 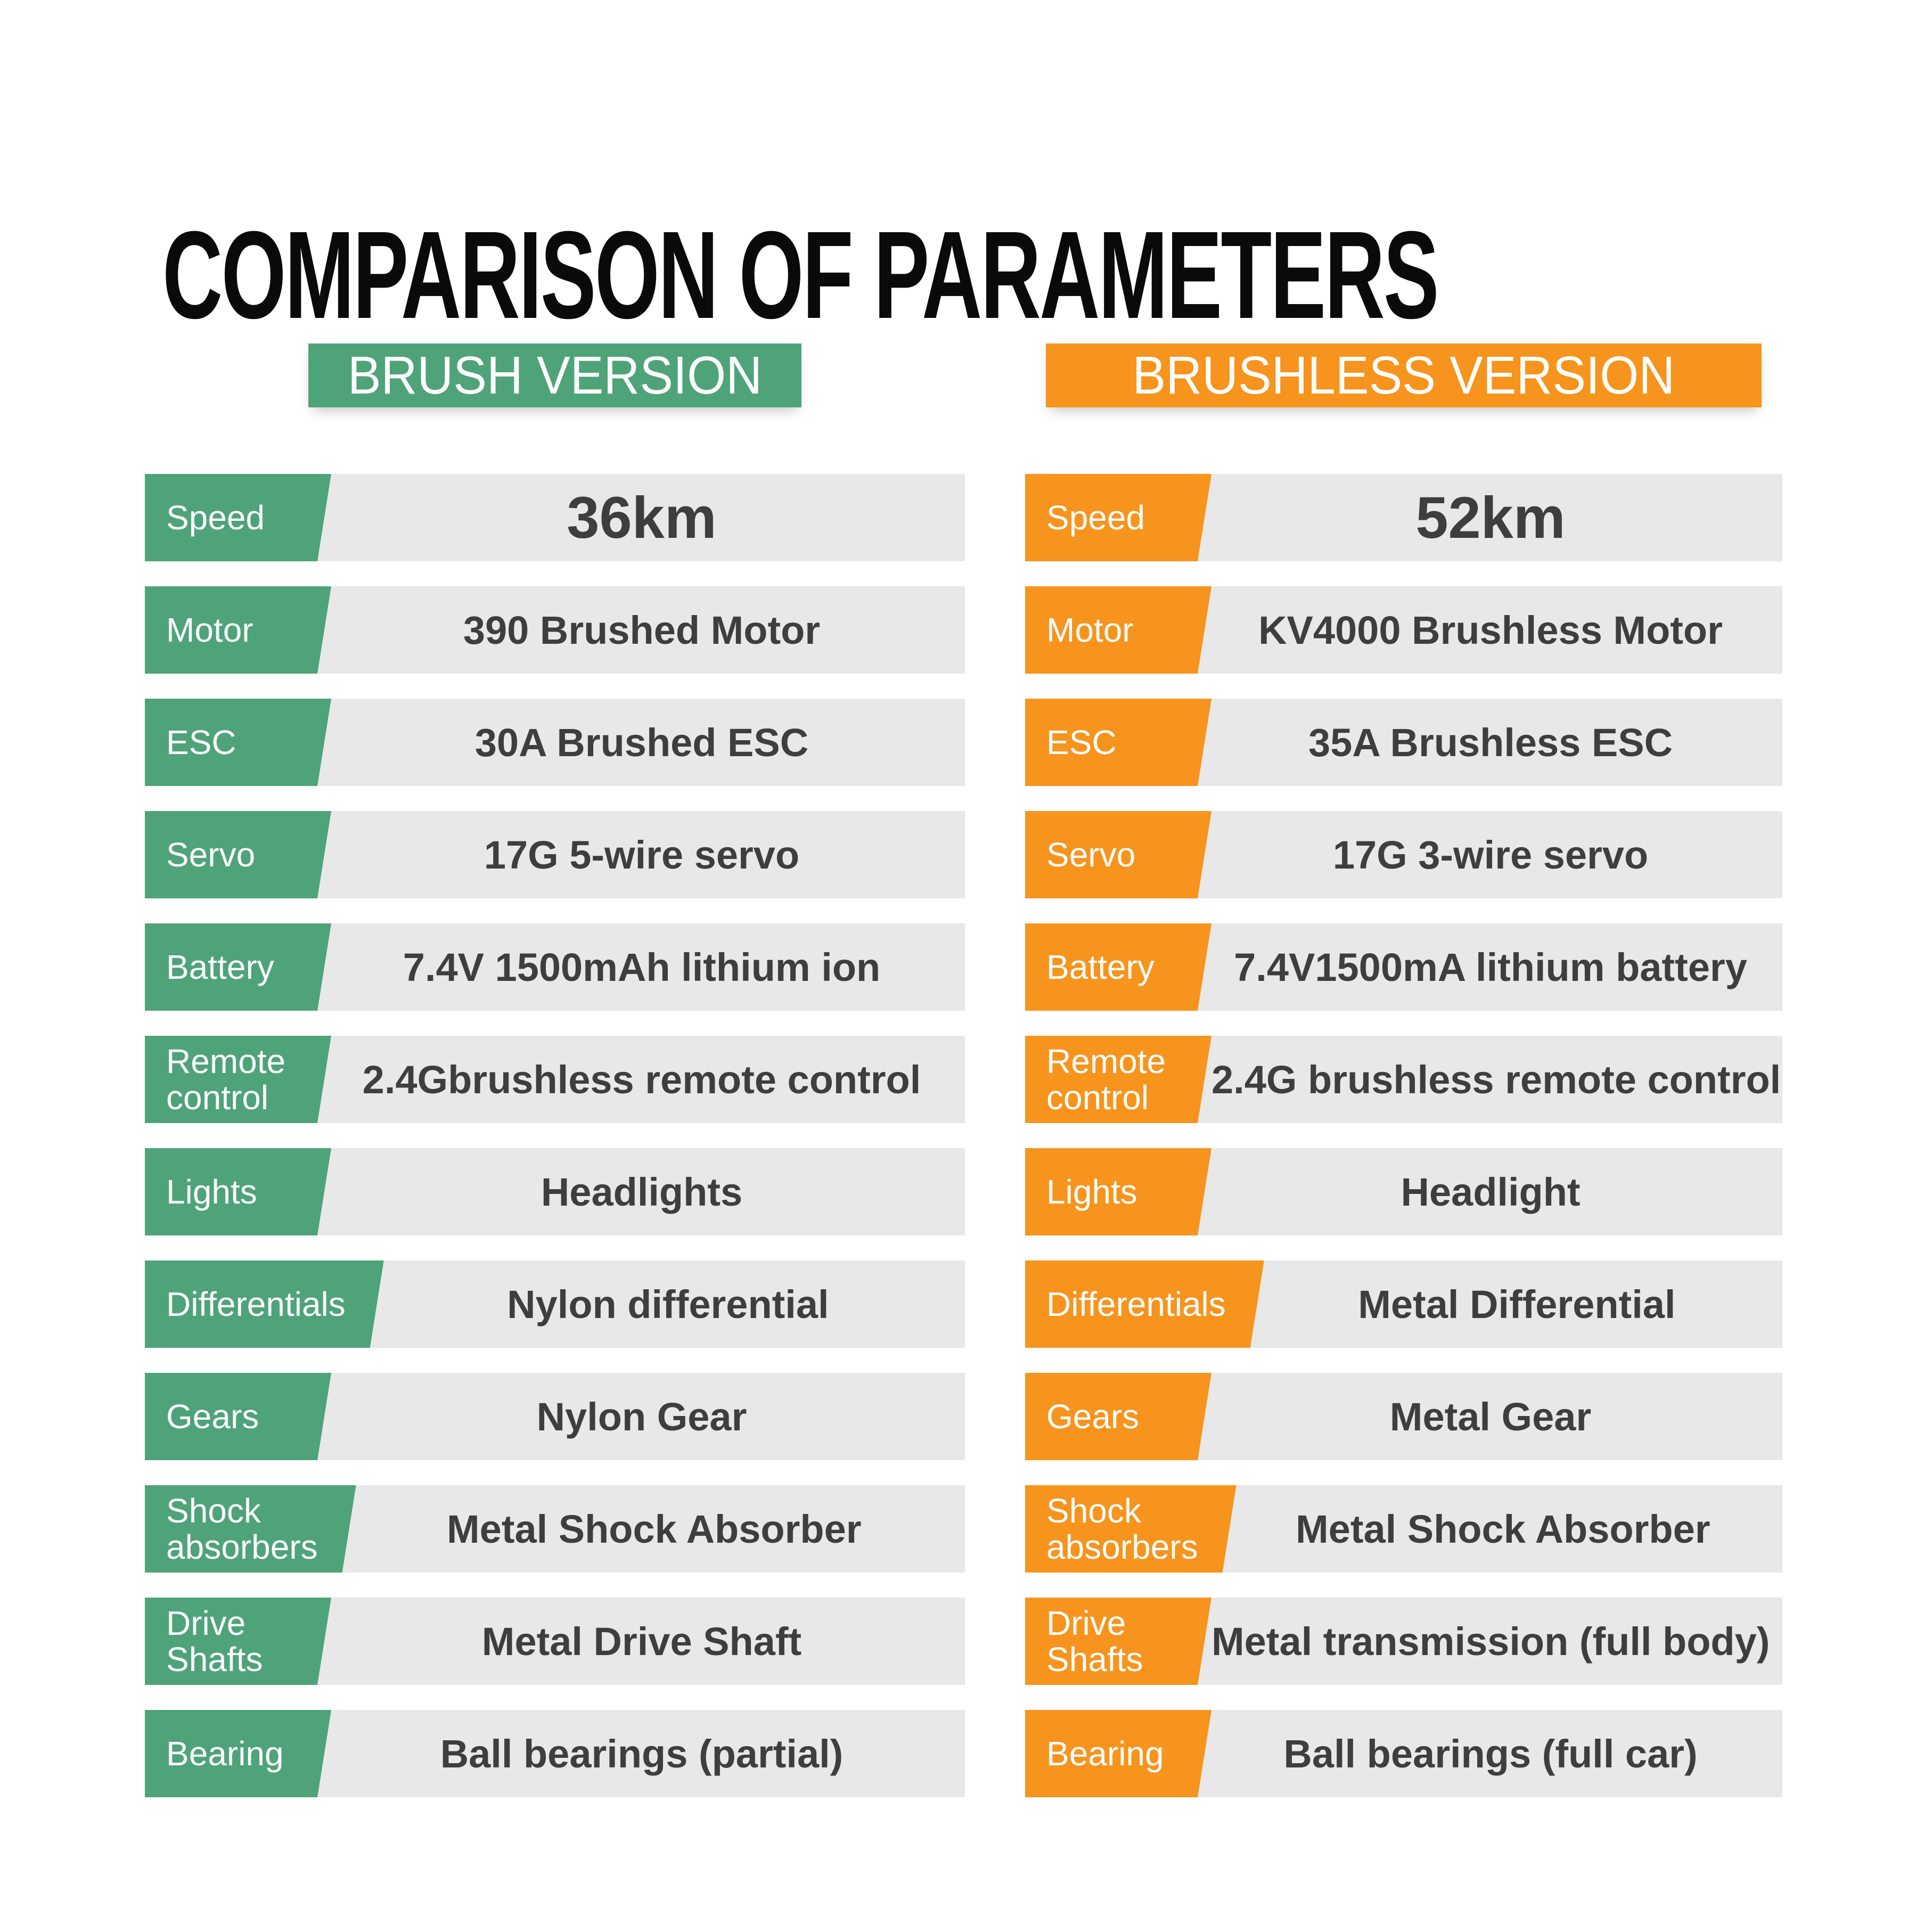 I want to click on spec-row-battery: Battery 7.4V1500mA lithium battery, so click(x=1403, y=967).